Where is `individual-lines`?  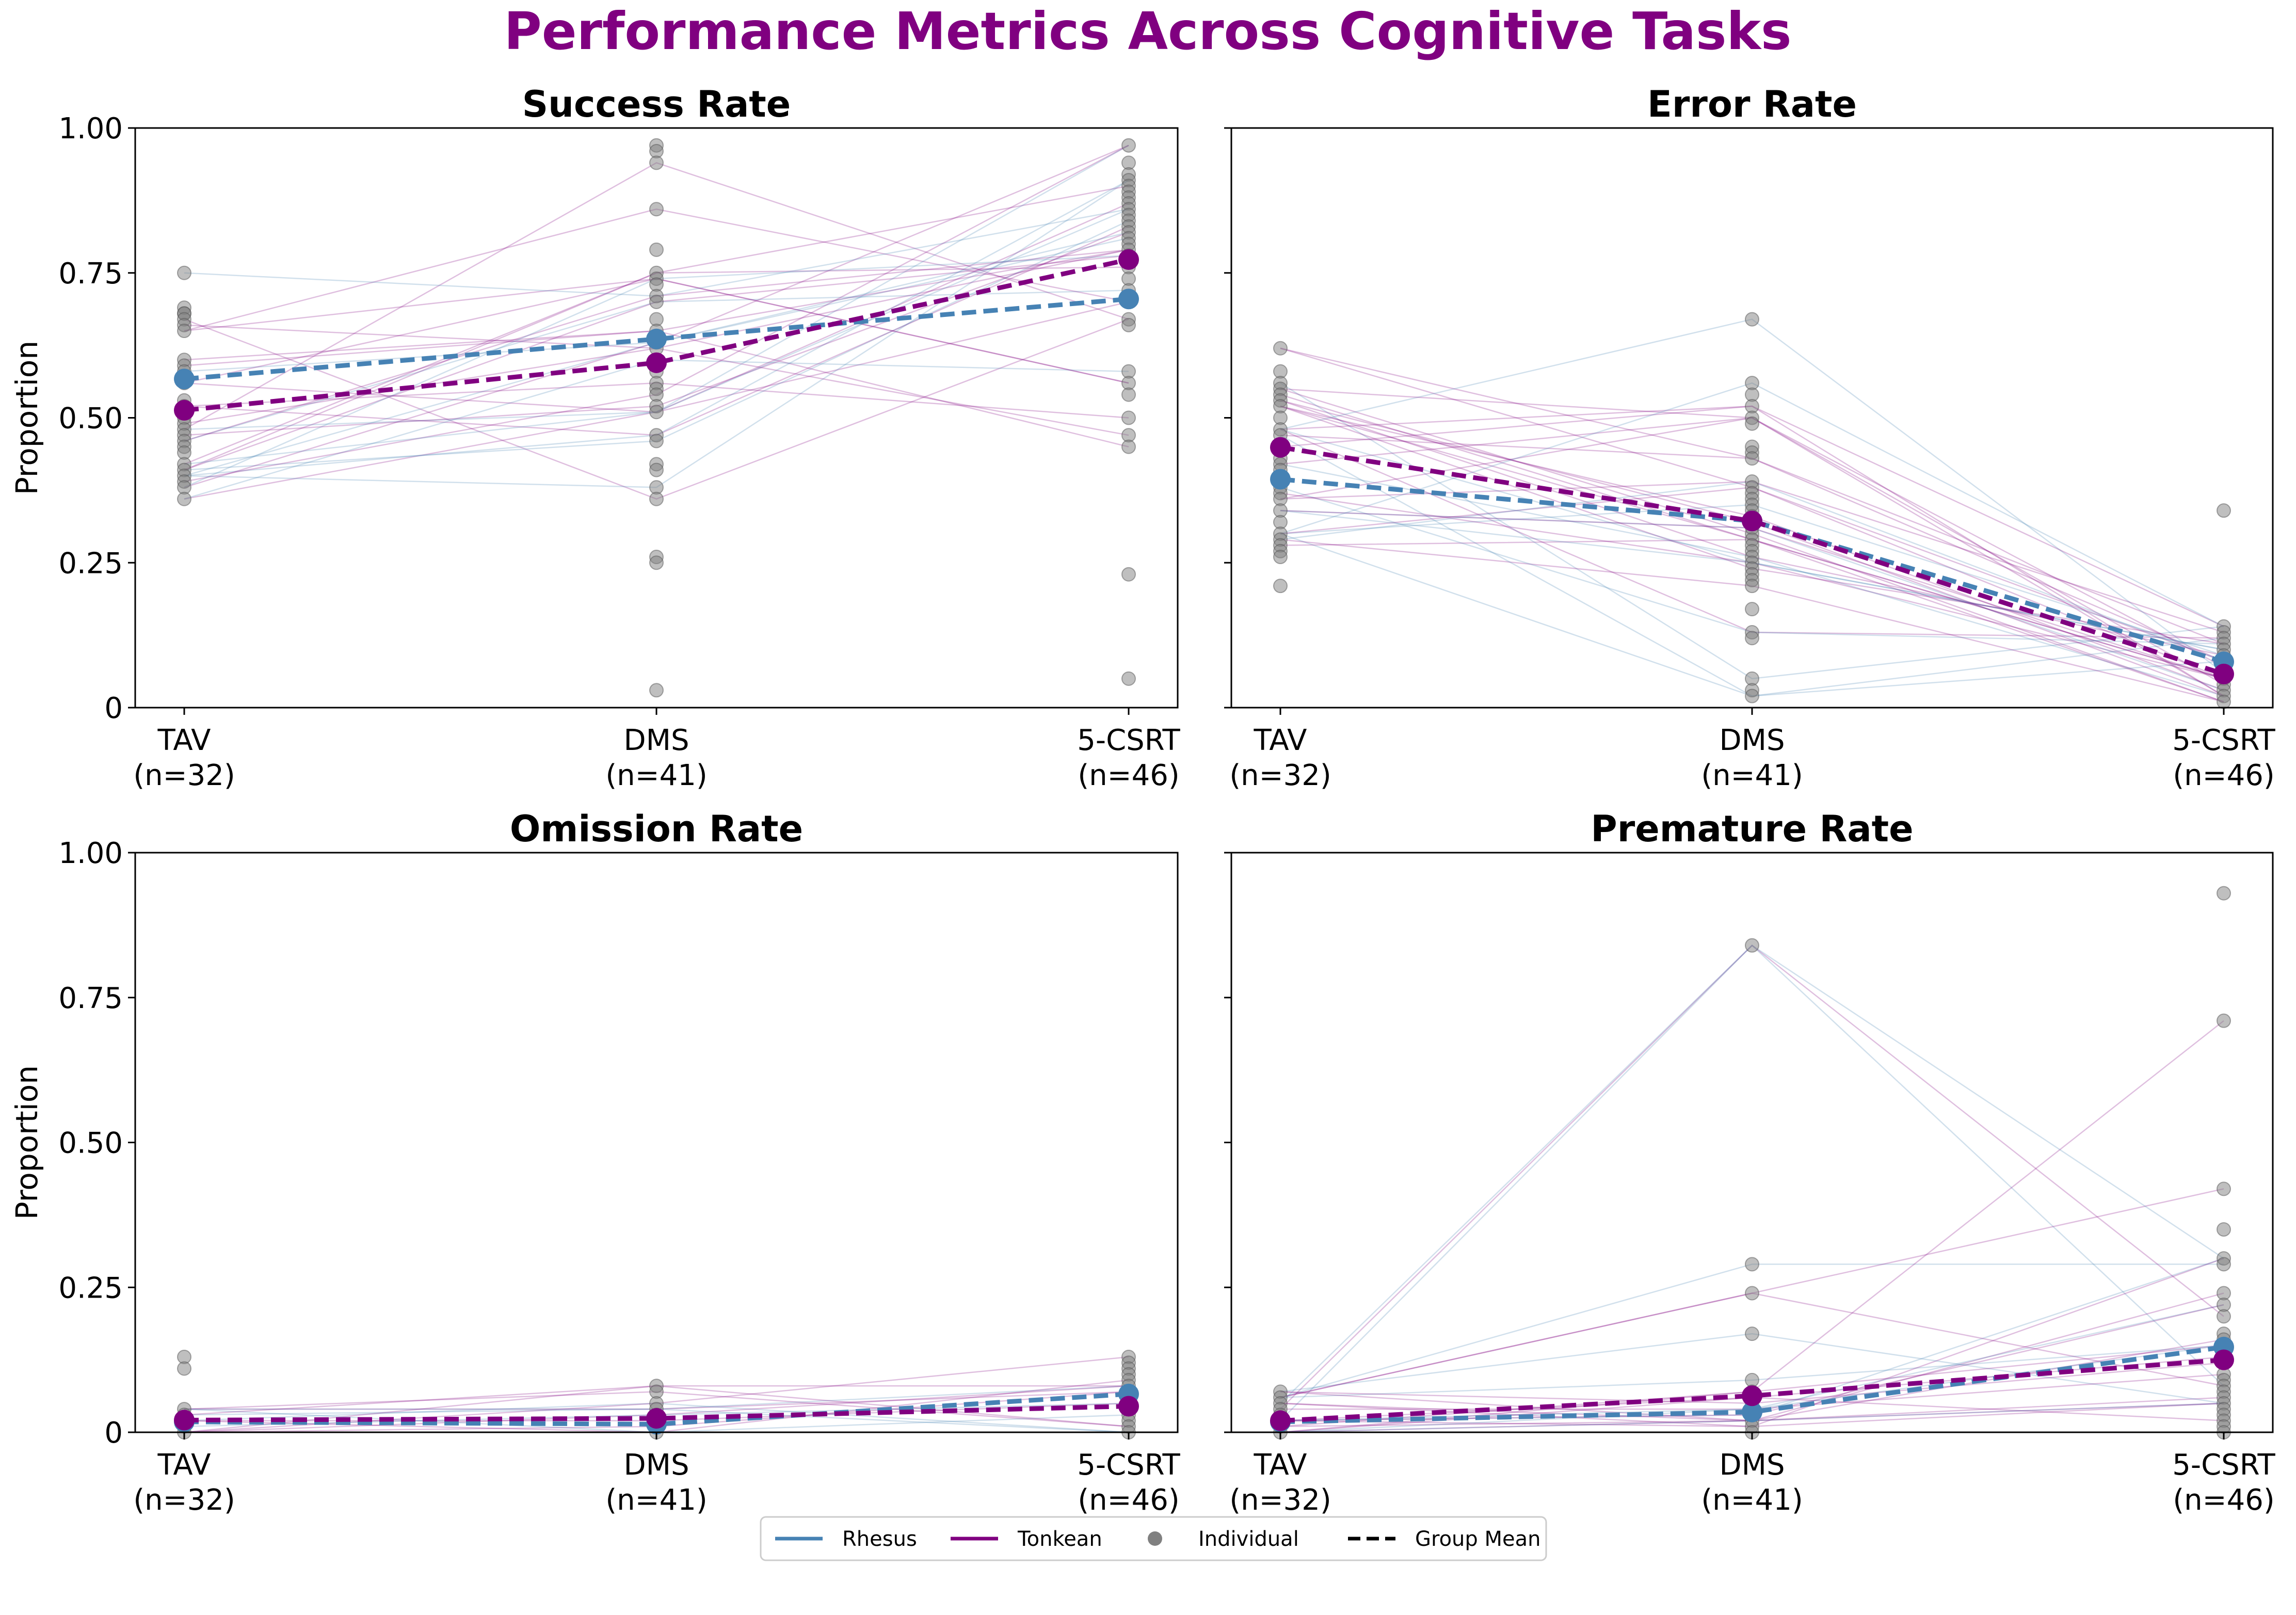
individual-lines is located at coordinates (1752, 1188).